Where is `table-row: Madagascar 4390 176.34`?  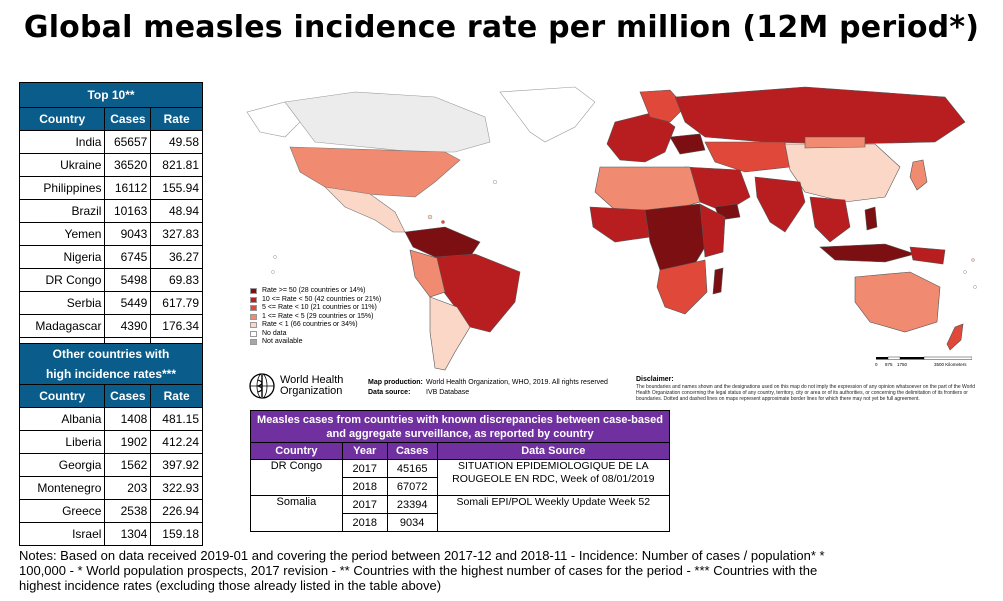 table-row: Madagascar 4390 176.34 is located at coordinates (110, 326).